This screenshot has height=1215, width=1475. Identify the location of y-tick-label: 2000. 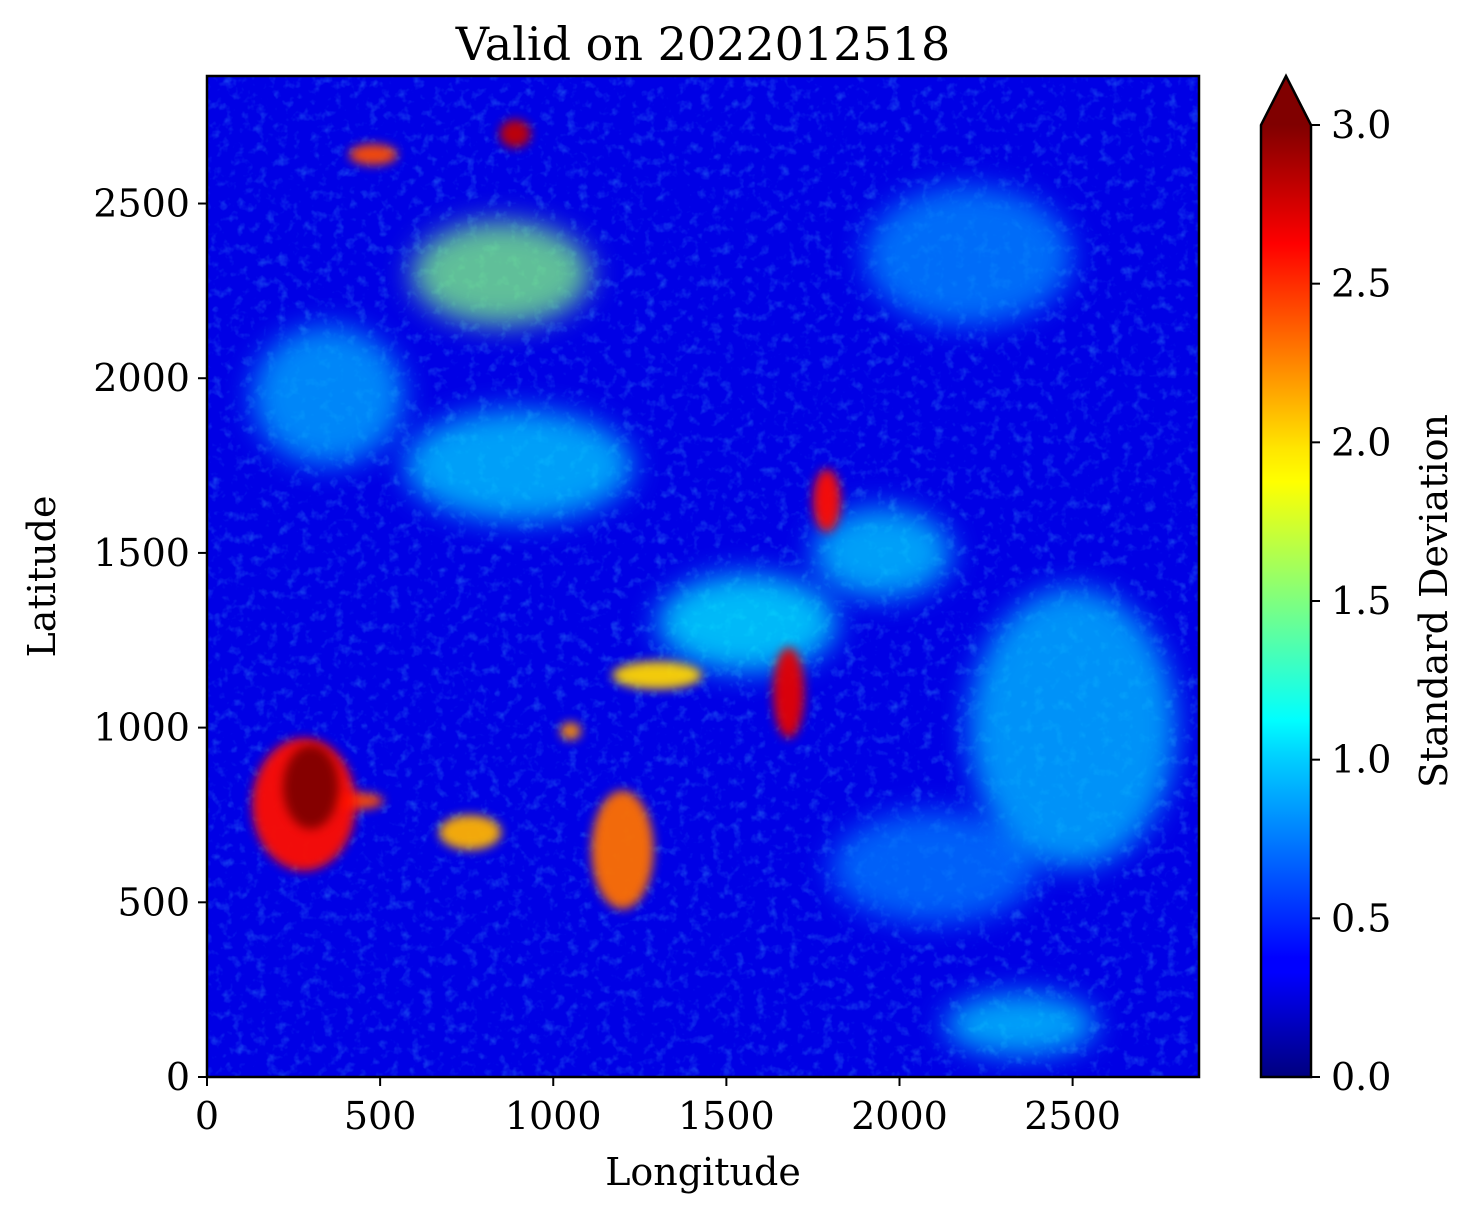
(141, 378).